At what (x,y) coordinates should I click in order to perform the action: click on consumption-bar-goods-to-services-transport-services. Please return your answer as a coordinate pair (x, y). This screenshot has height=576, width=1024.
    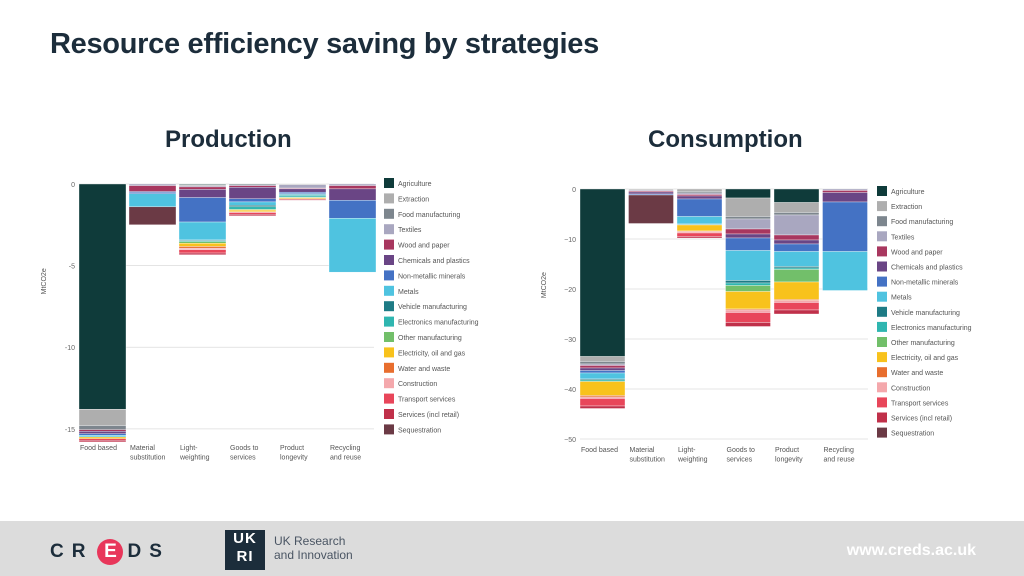
    Looking at the image, I should click on (748, 317).